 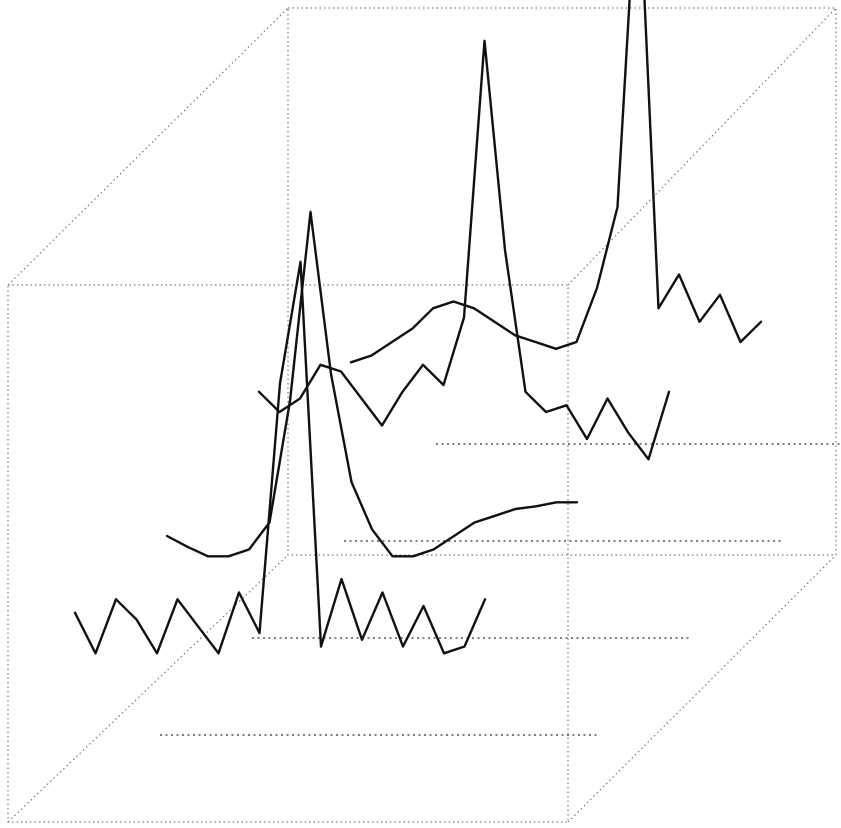 I want to click on edge-bottom-right, so click(x=702, y=688).